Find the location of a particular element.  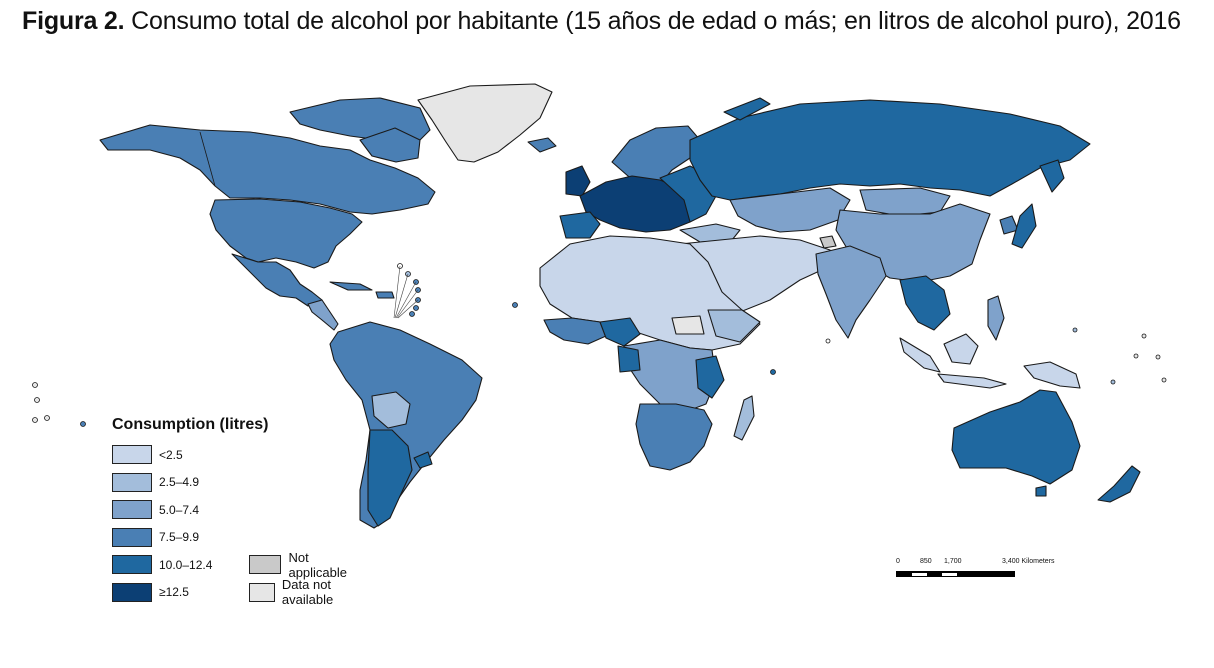

caribbean-leader-lines is located at coordinates (406, 292).